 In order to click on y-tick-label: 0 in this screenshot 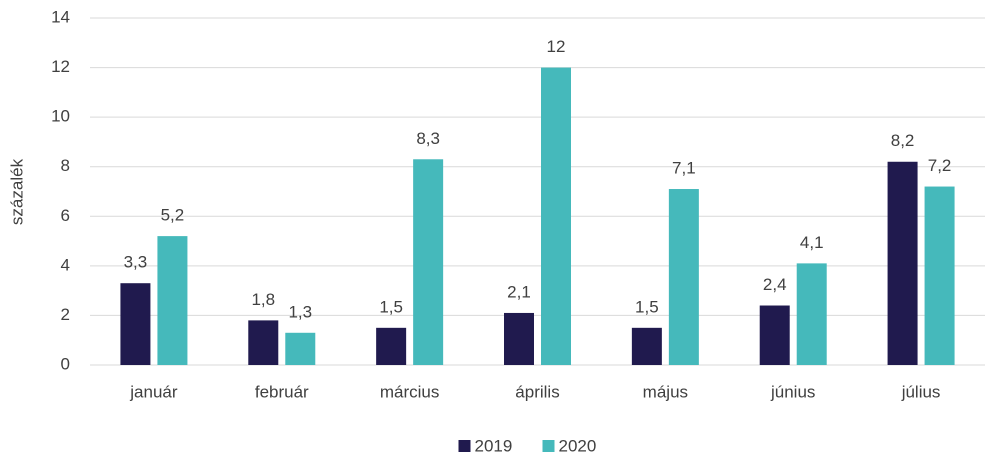, I will do `click(65, 363)`.